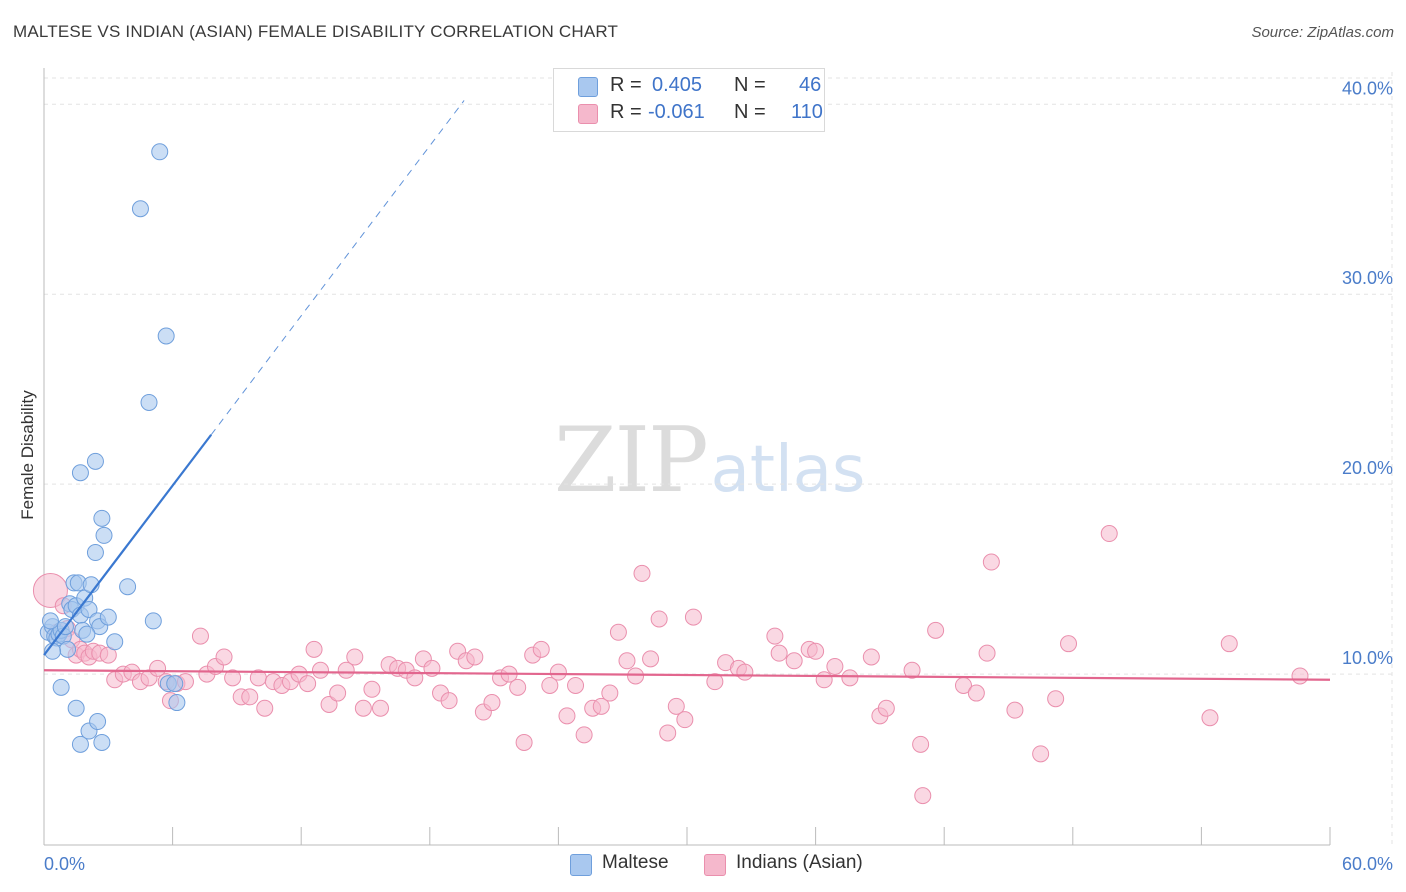 Image resolution: width=1406 pixels, height=892 pixels. I want to click on y-tick-label: 40.0%, so click(1367, 88).